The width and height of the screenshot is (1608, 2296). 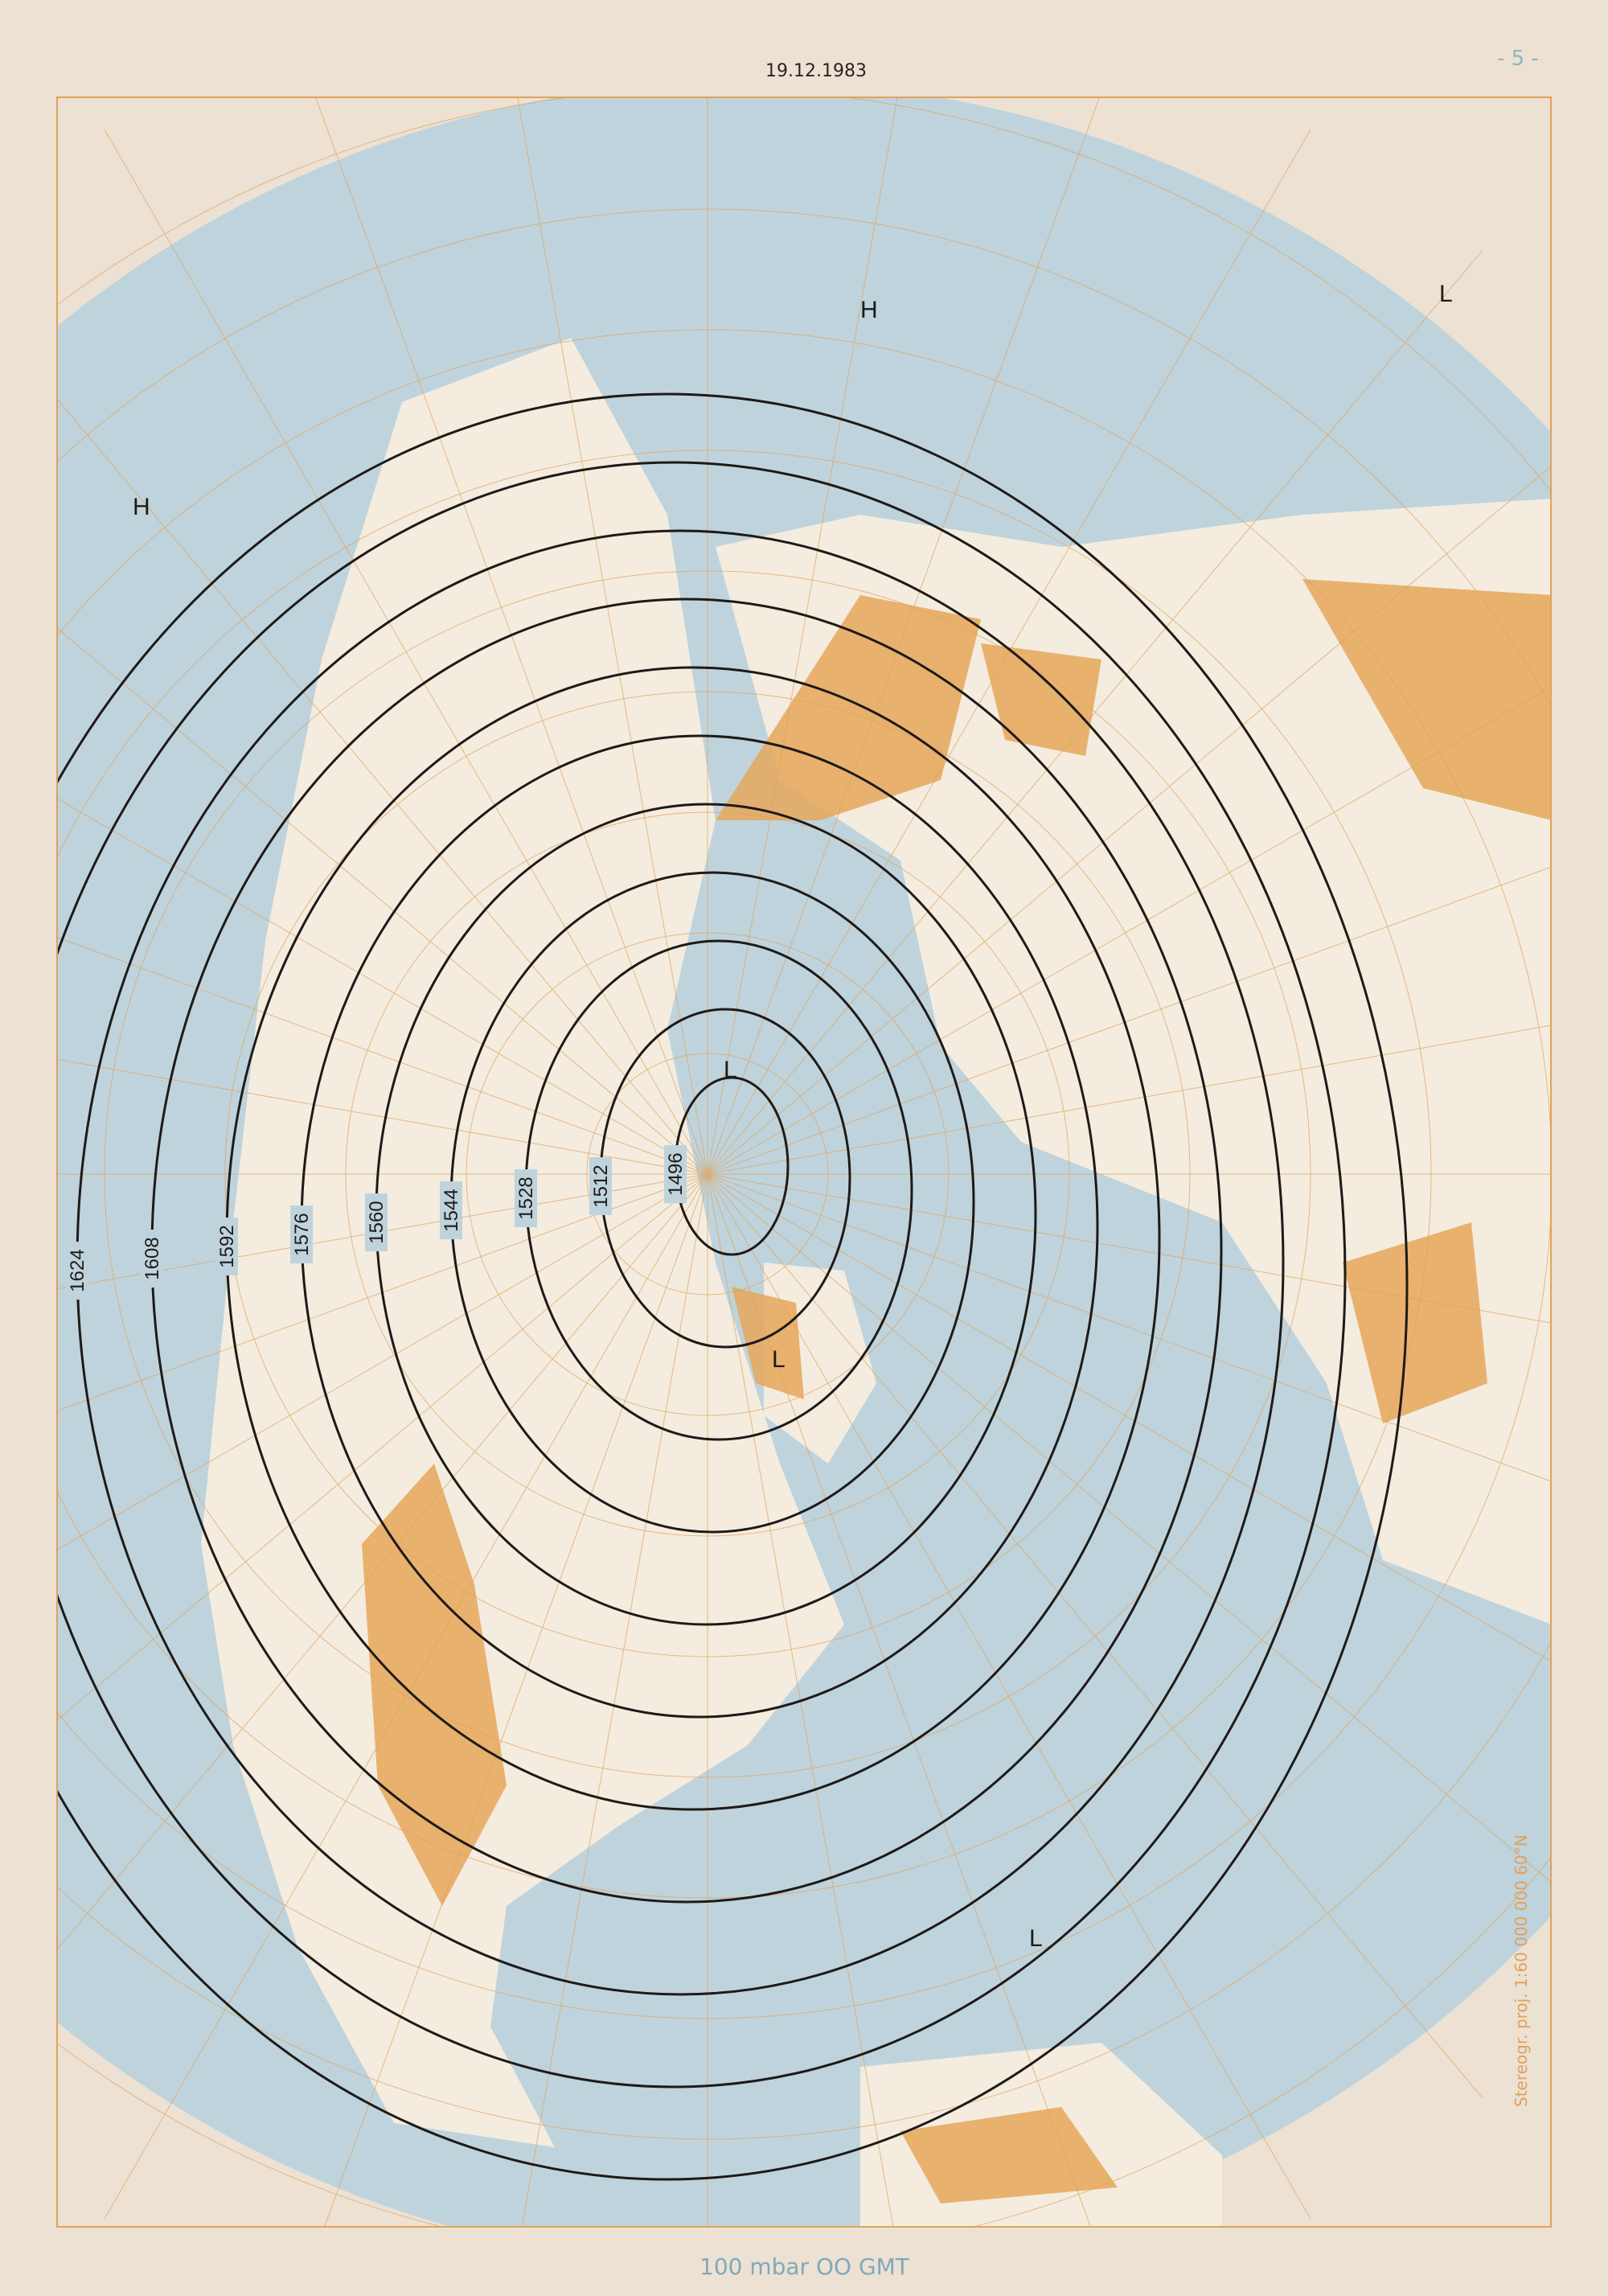 I want to click on contour-label: 1608, so click(x=152, y=1258).